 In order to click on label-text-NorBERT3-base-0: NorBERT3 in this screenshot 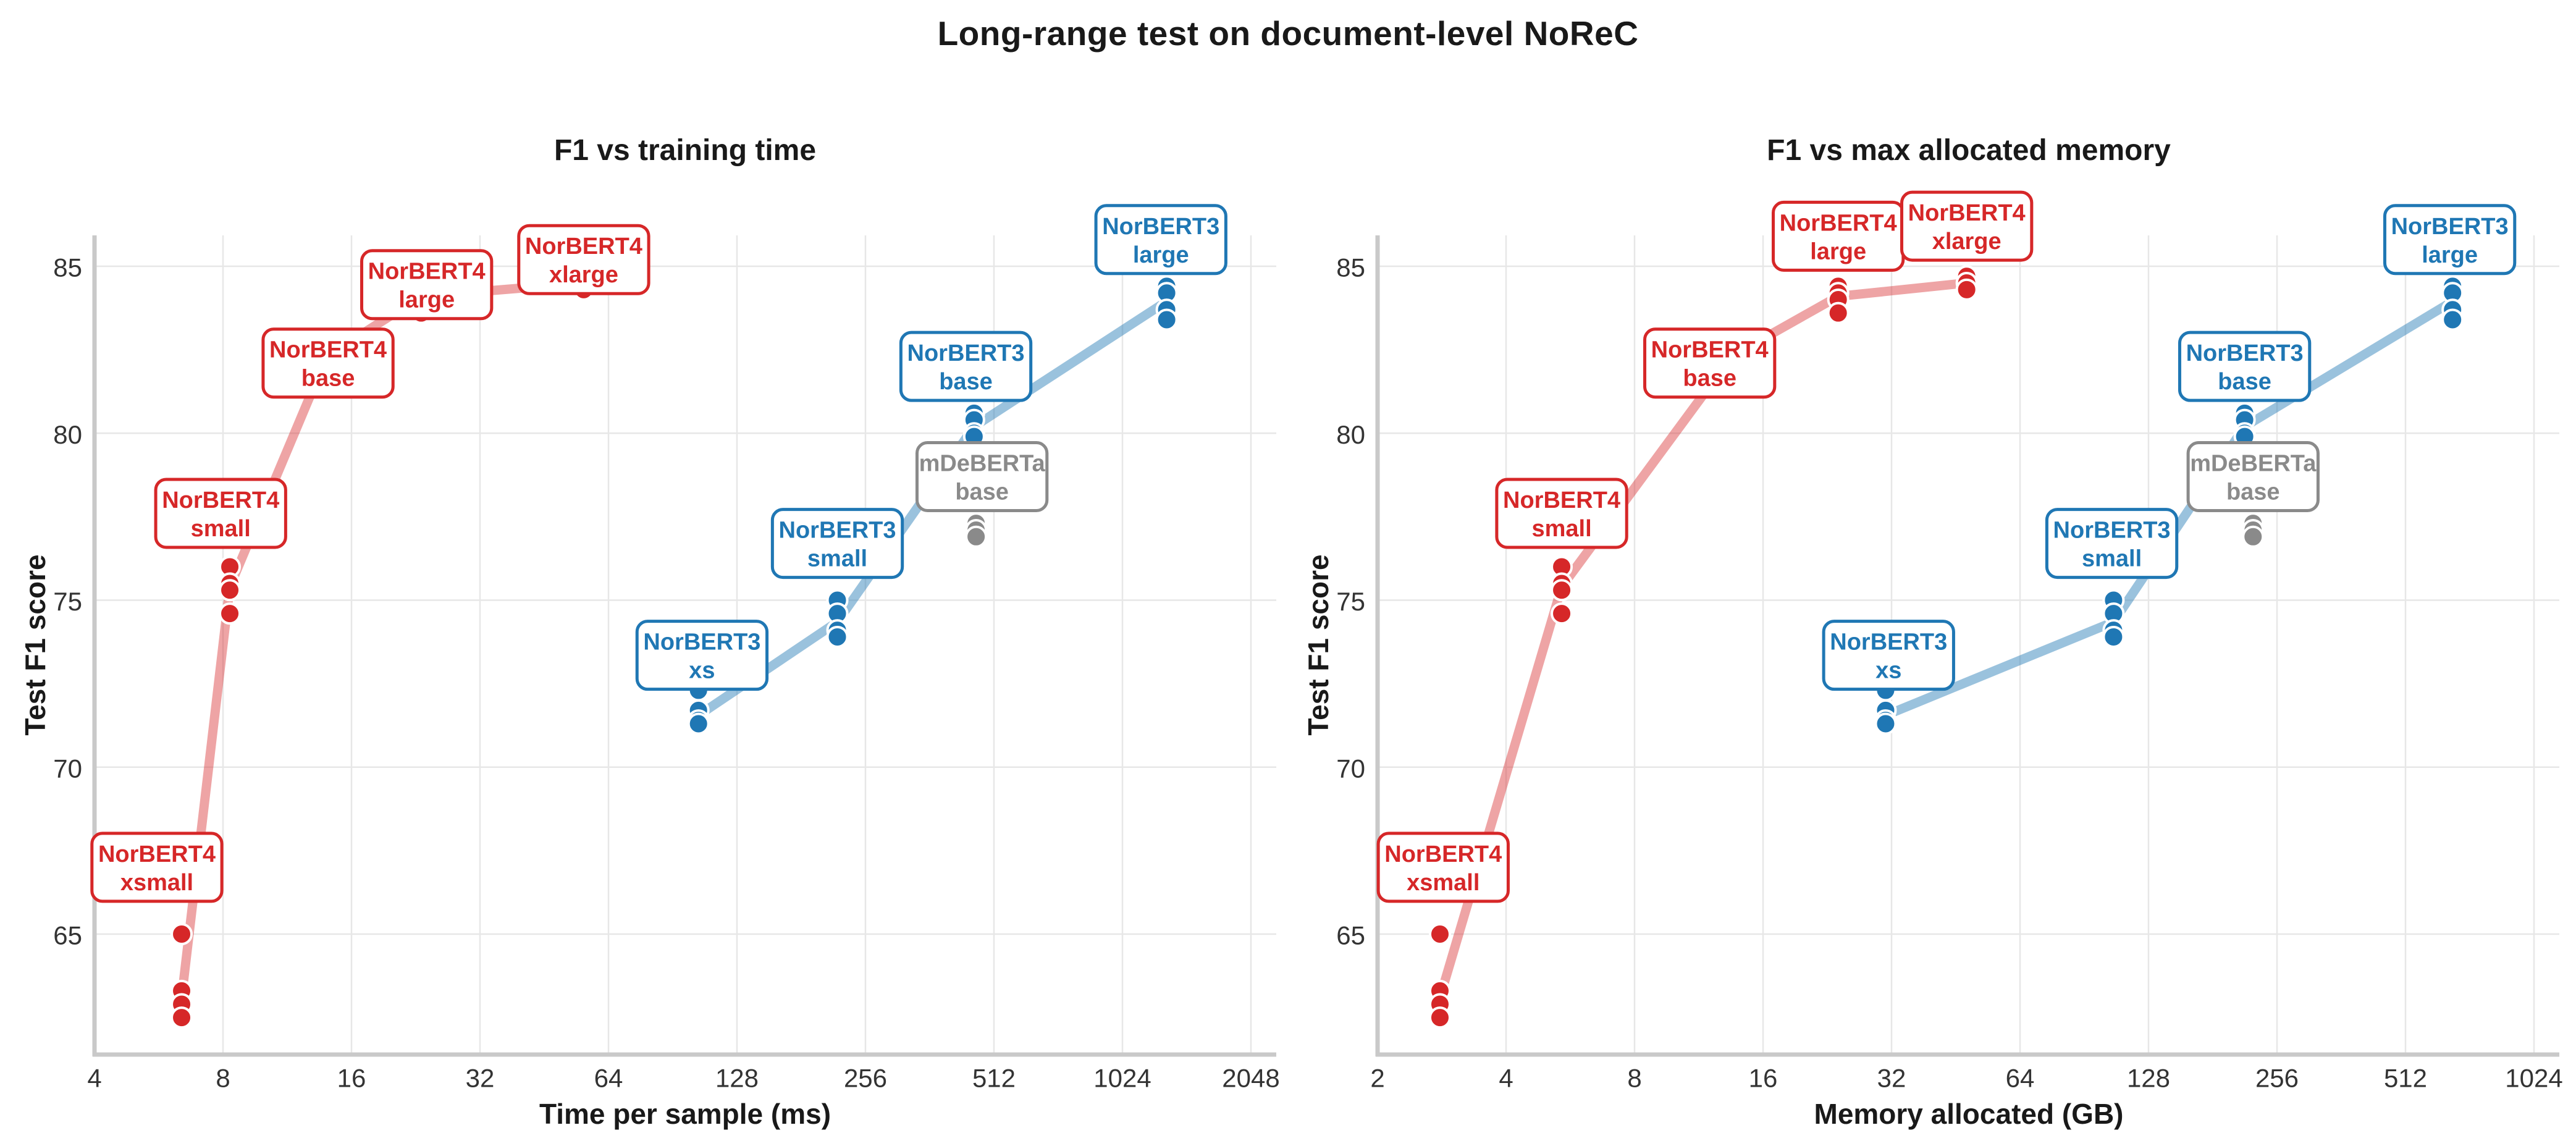, I will do `click(966, 353)`.